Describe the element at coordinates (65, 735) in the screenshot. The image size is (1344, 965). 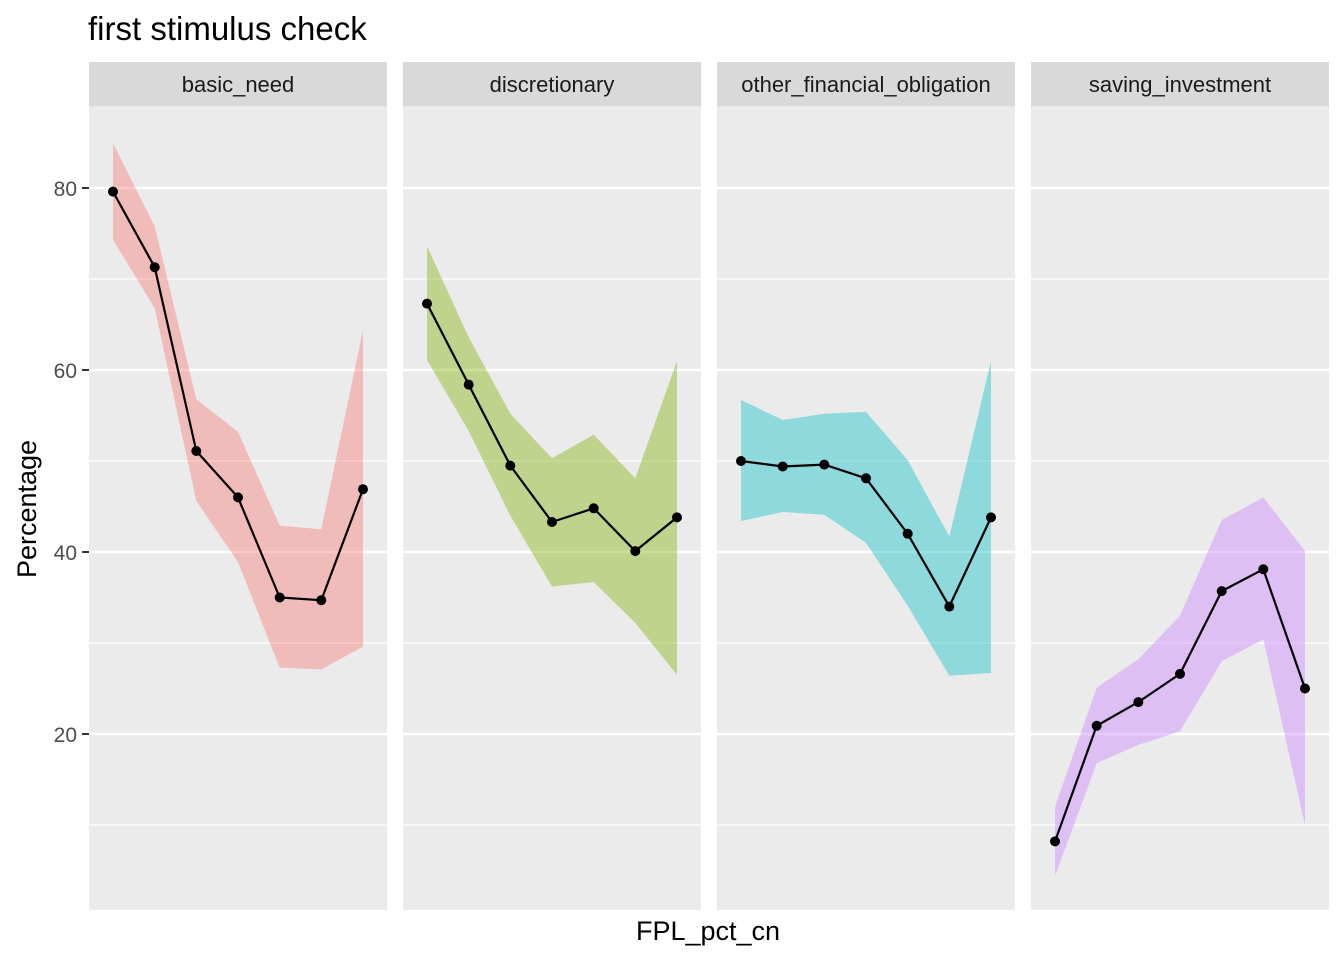
I see `y-tick-label: 20` at that location.